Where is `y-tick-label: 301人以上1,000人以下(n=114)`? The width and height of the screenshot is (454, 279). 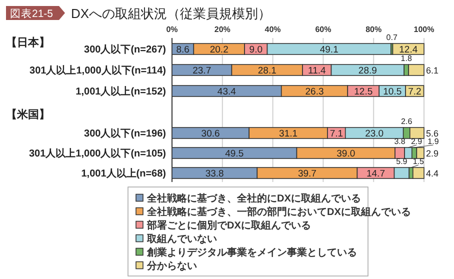 y-tick-label: 301人以上1,000人以下(n=114) is located at coordinates (98, 70).